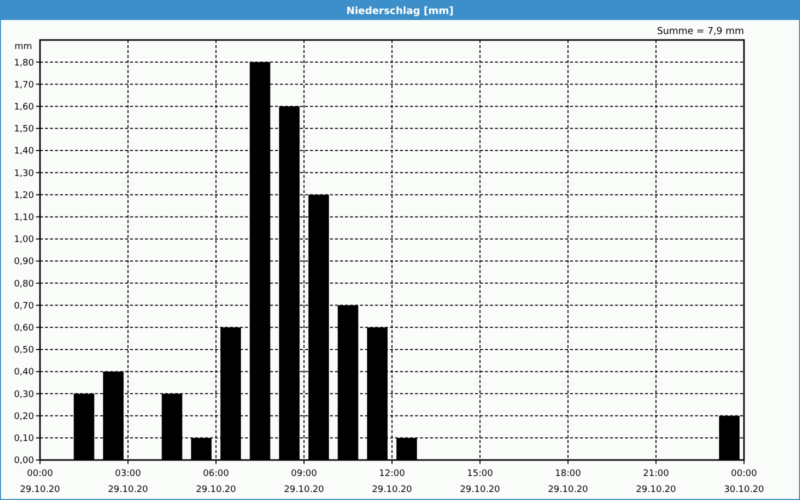 Image resolution: width=800 pixels, height=500 pixels. What do you see at coordinates (24, 107) in the screenshot?
I see `y-tick-label: 1,60` at bounding box center [24, 107].